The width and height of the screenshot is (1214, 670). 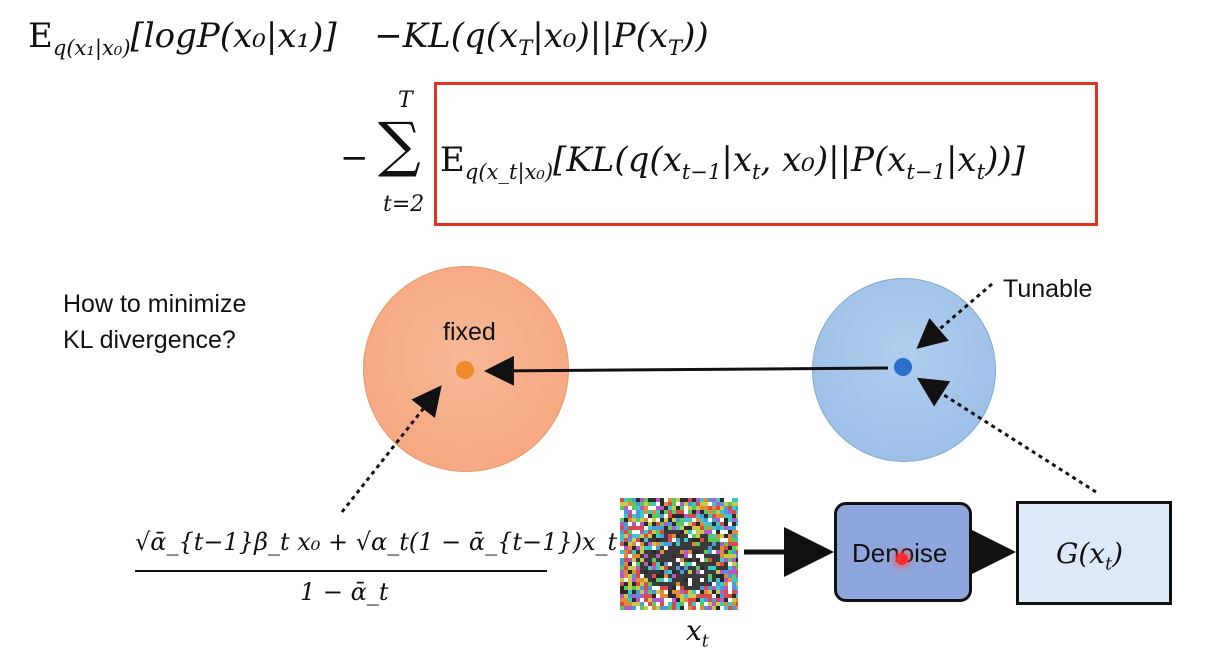 What do you see at coordinates (354, 158) in the screenshot?
I see `minus-sign: −` at bounding box center [354, 158].